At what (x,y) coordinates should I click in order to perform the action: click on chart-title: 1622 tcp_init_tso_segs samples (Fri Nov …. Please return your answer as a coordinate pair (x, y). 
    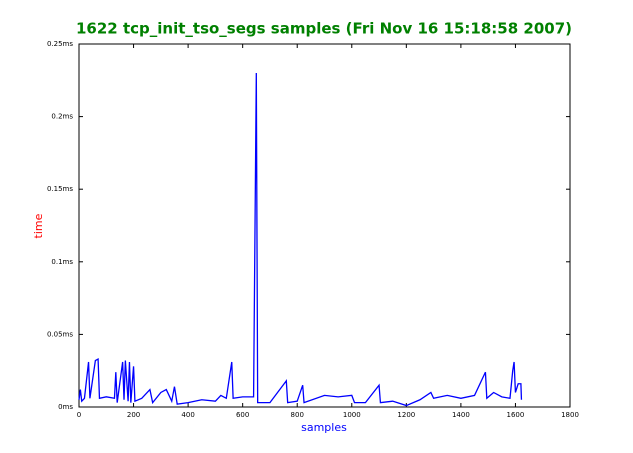
    Looking at the image, I should click on (324, 29).